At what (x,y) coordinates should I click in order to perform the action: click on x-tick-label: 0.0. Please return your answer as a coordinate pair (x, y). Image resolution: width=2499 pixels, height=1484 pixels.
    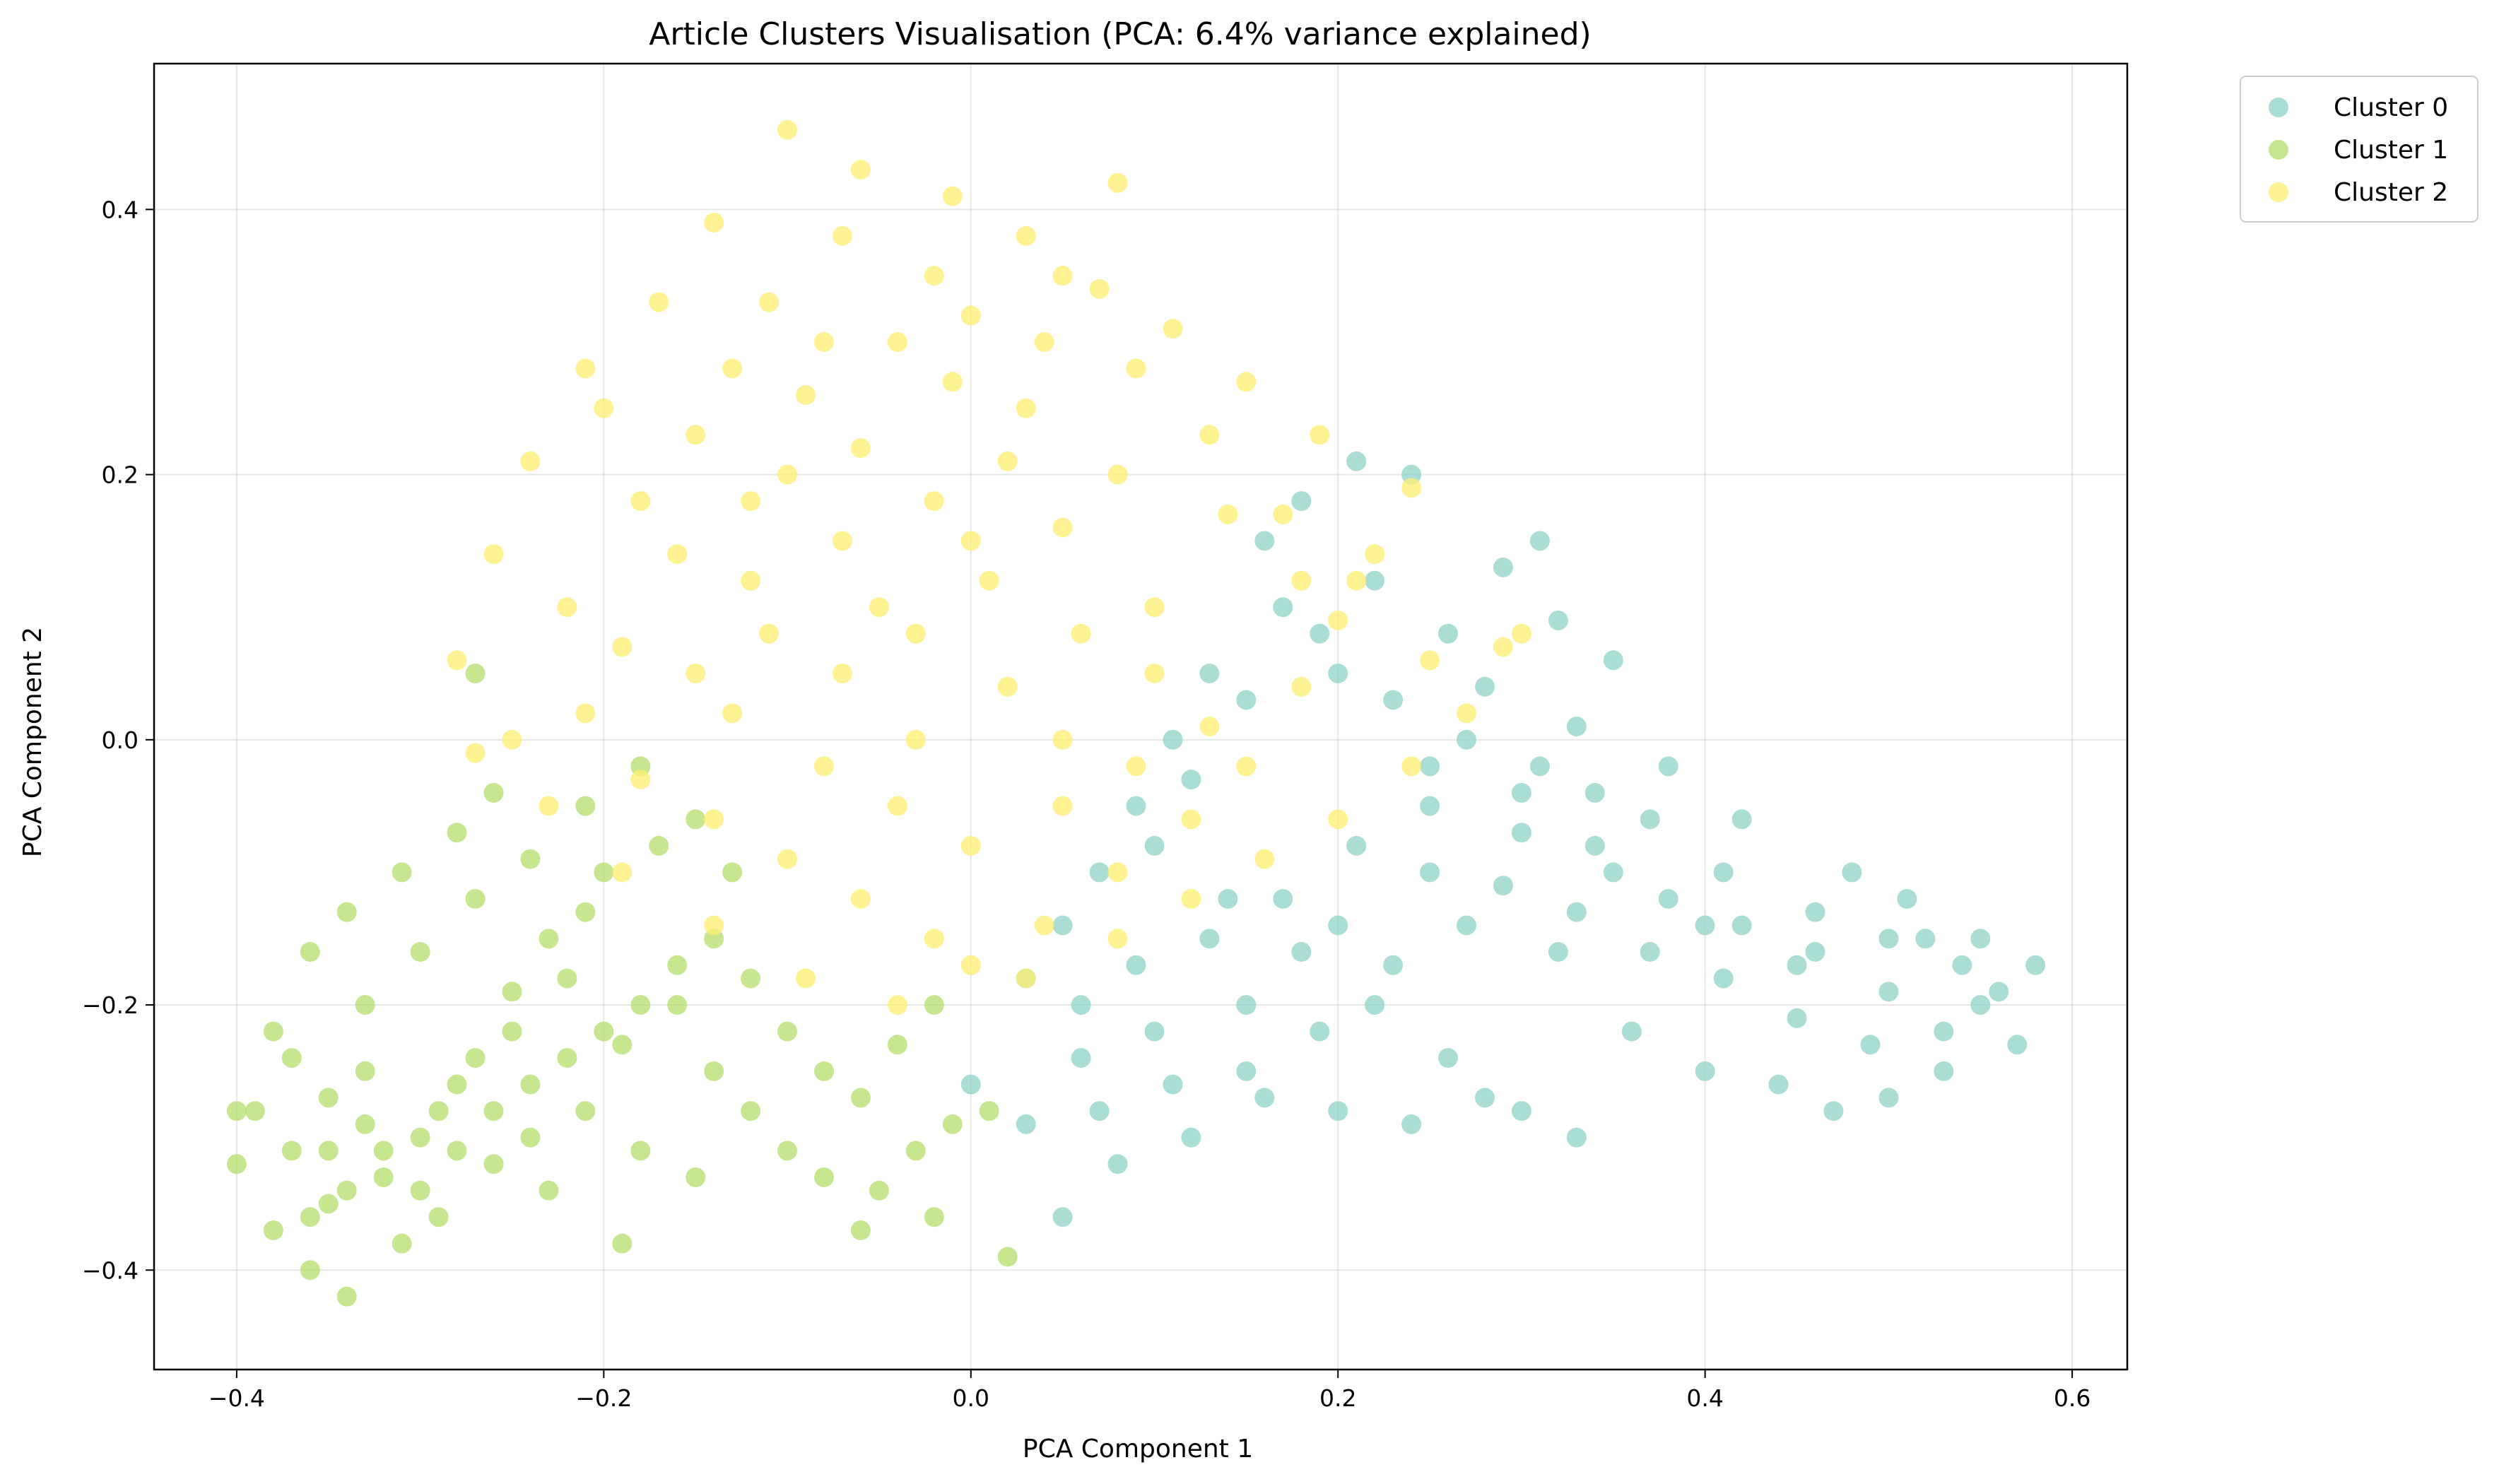
    Looking at the image, I should click on (971, 1398).